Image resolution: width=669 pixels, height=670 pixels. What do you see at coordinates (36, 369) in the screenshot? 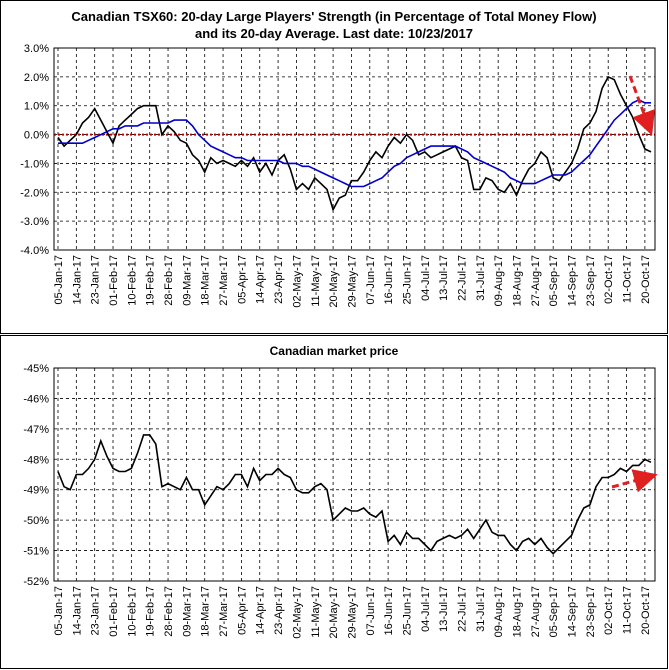
I see `y-tick-label: -45%` at bounding box center [36, 369].